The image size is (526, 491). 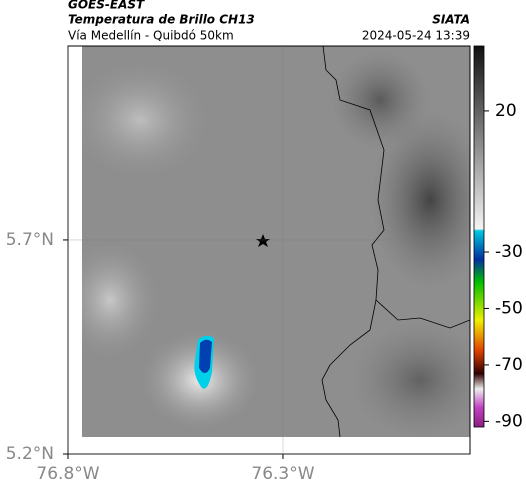 I want to click on colorbar-tick-label: -50, so click(x=509, y=308).